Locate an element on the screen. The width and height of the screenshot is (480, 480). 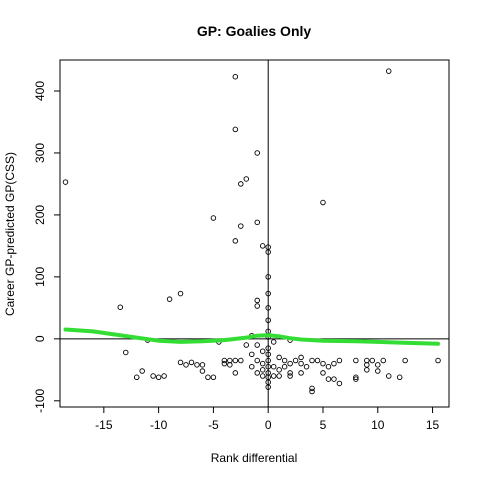
smooth-curve-layer is located at coordinates (252, 337).